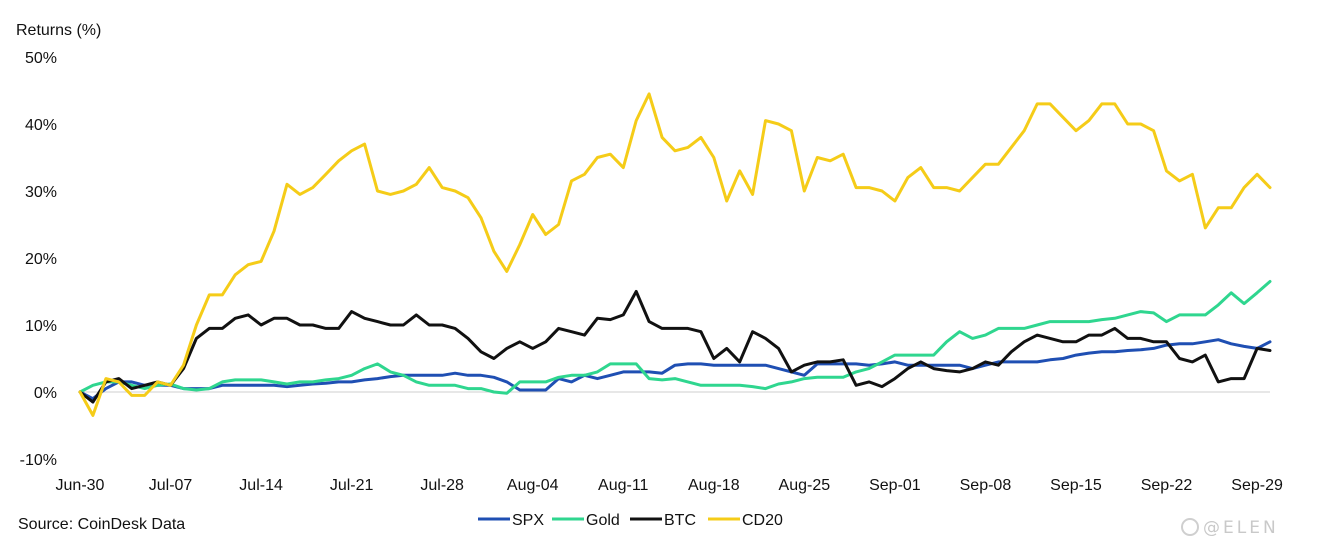 The width and height of the screenshot is (1320, 555). Describe the element at coordinates (675, 369) in the screenshot. I see `series-line-spx` at that location.